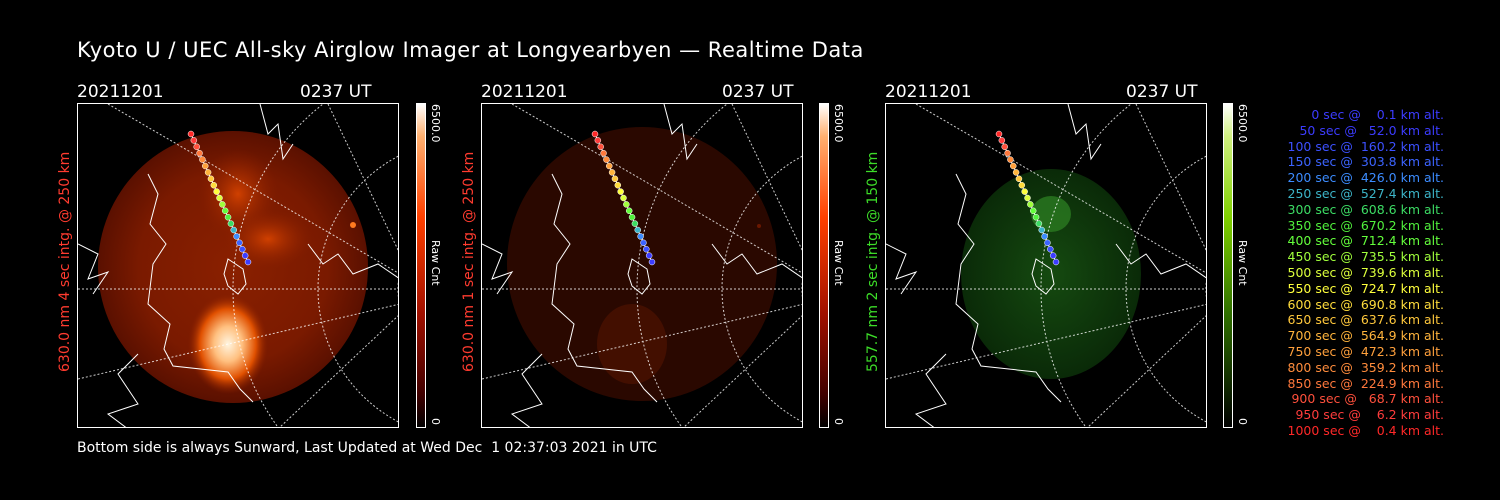  Describe the element at coordinates (1371, 130) in the screenshot. I see `legend-row: 50 sec @ 52.0 km alt.` at that location.